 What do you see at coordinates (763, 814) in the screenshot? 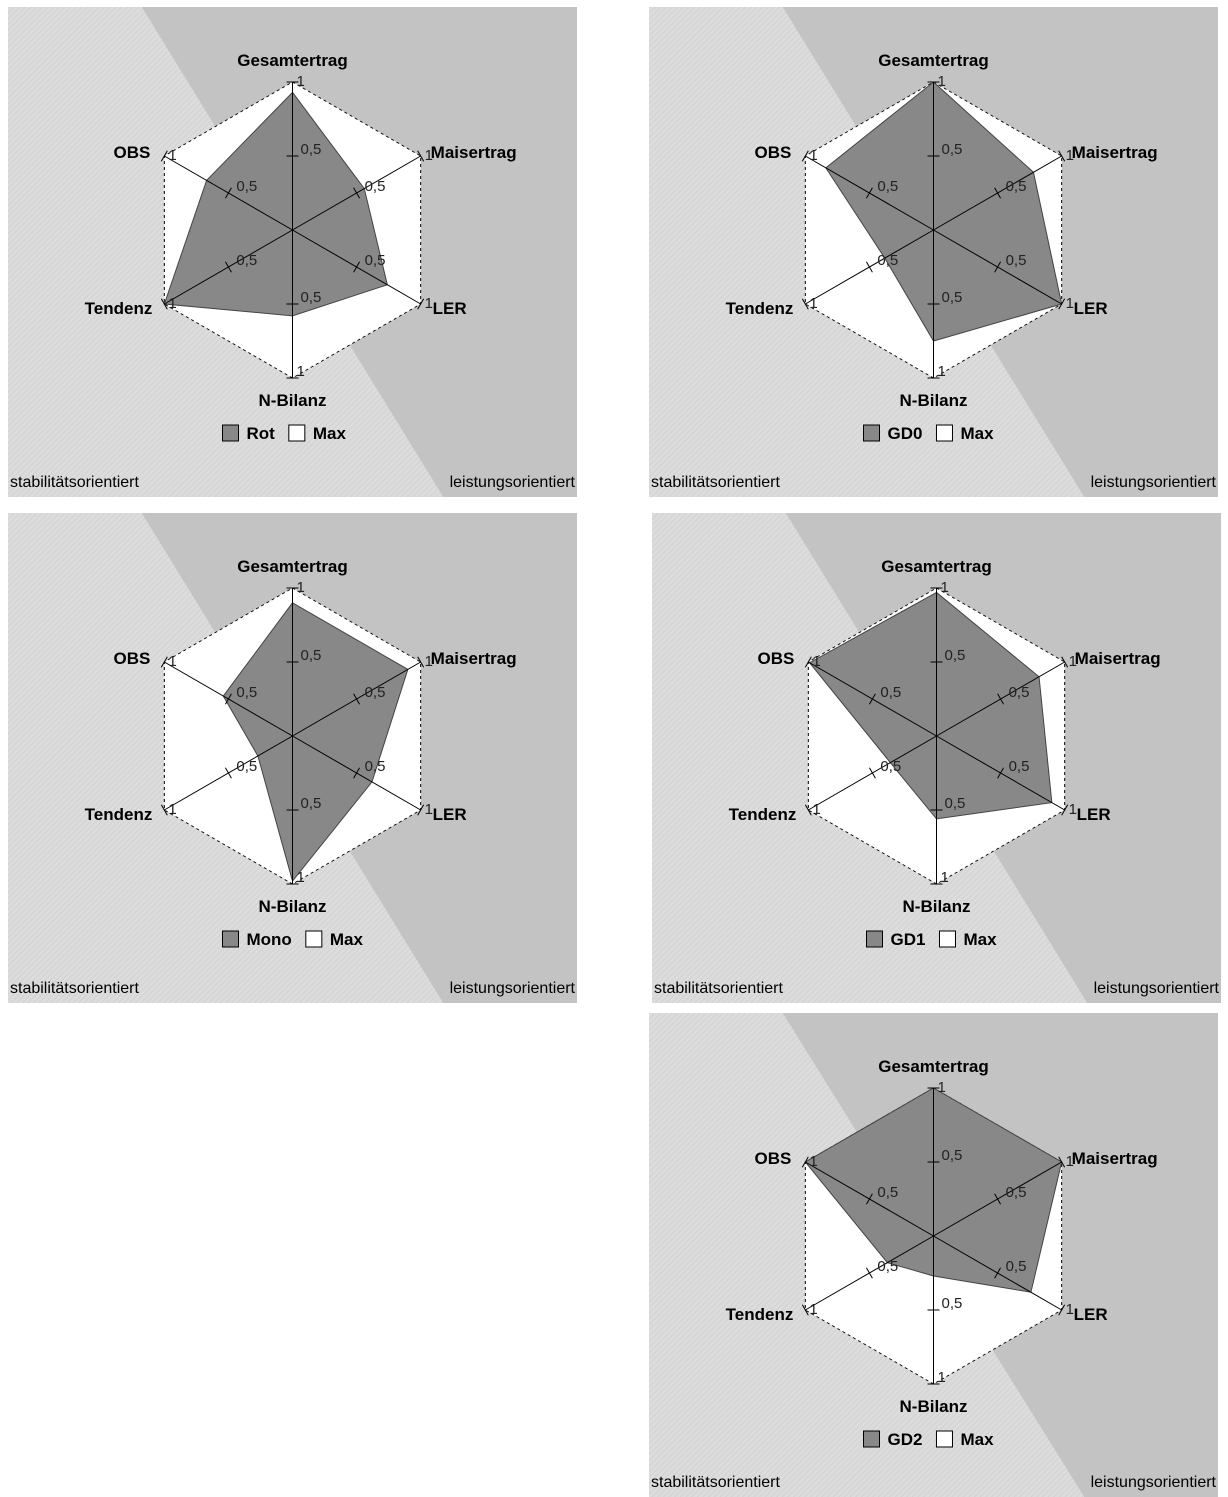
I see `axis-label-tendenz: Tendenz` at bounding box center [763, 814].